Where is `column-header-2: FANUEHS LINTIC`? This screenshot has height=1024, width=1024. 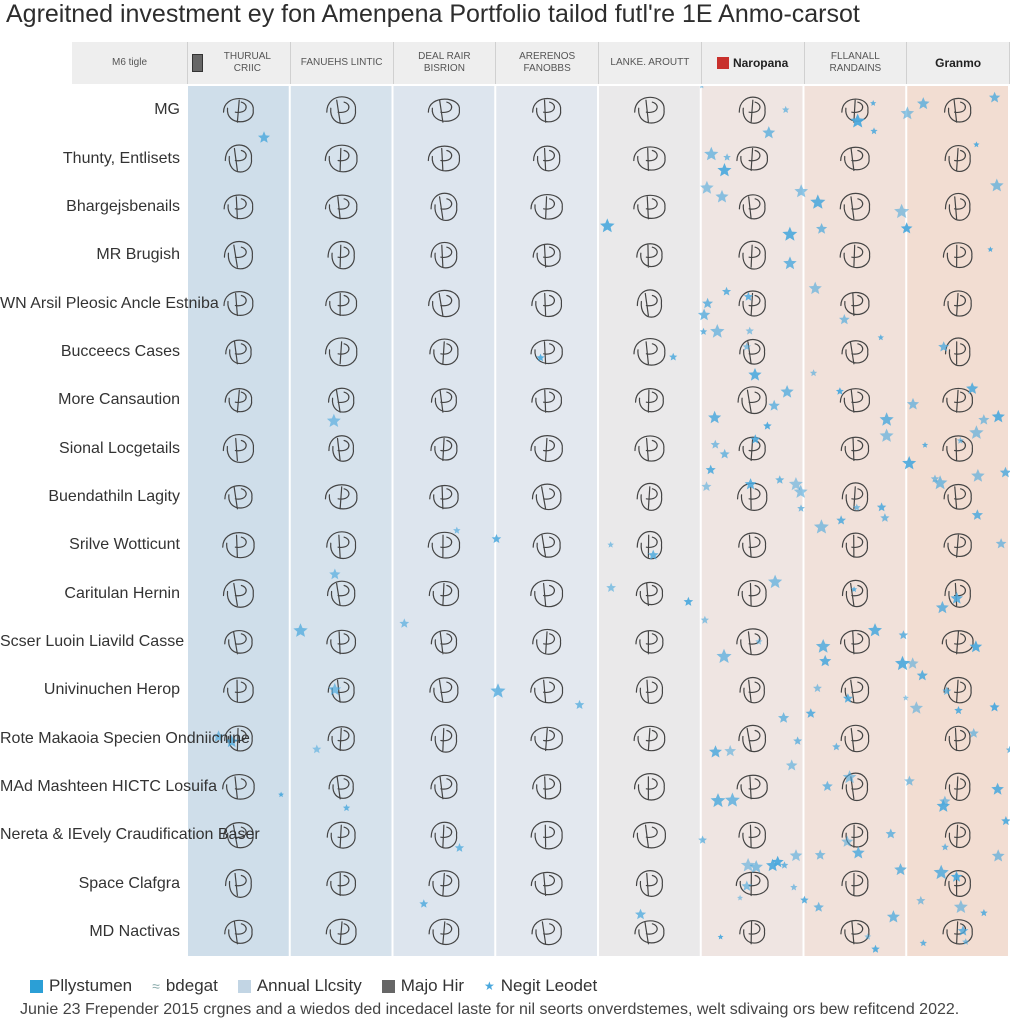
column-header-2: FANUEHS LINTIC is located at coordinates (342, 63).